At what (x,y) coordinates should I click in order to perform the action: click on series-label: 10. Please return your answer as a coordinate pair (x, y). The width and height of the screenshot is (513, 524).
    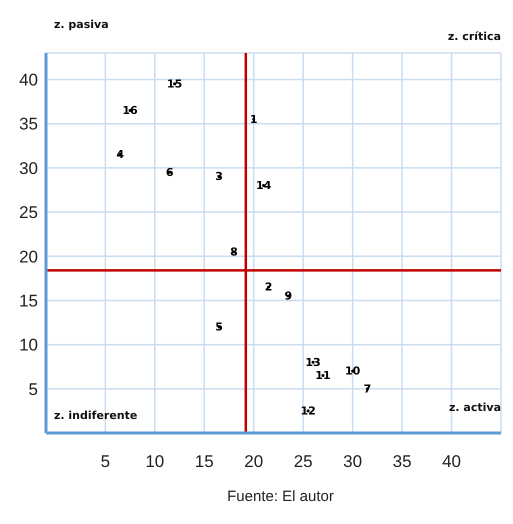
    Looking at the image, I should click on (352, 371).